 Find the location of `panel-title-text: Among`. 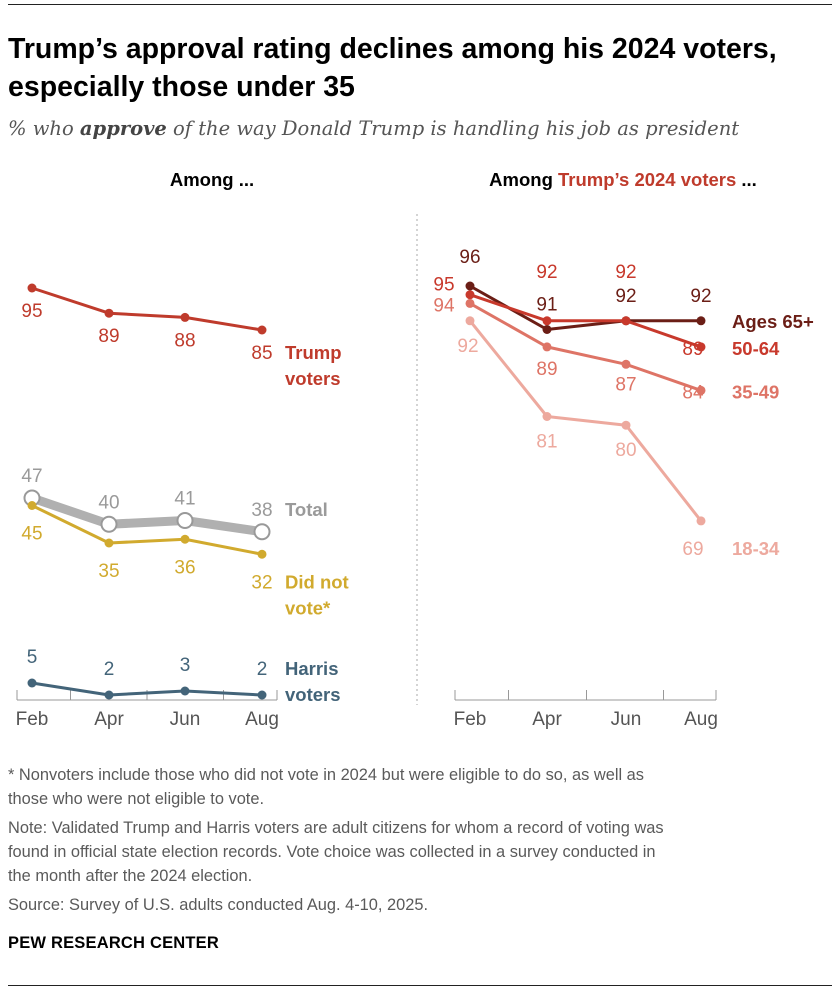

panel-title-text: Among is located at coordinates (523, 179).